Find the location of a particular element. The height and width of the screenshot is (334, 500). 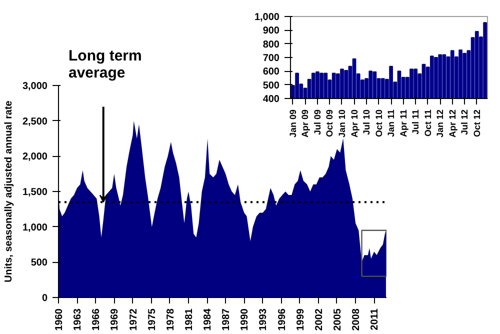

x-tick-label: Jul 12 is located at coordinates (465, 123).